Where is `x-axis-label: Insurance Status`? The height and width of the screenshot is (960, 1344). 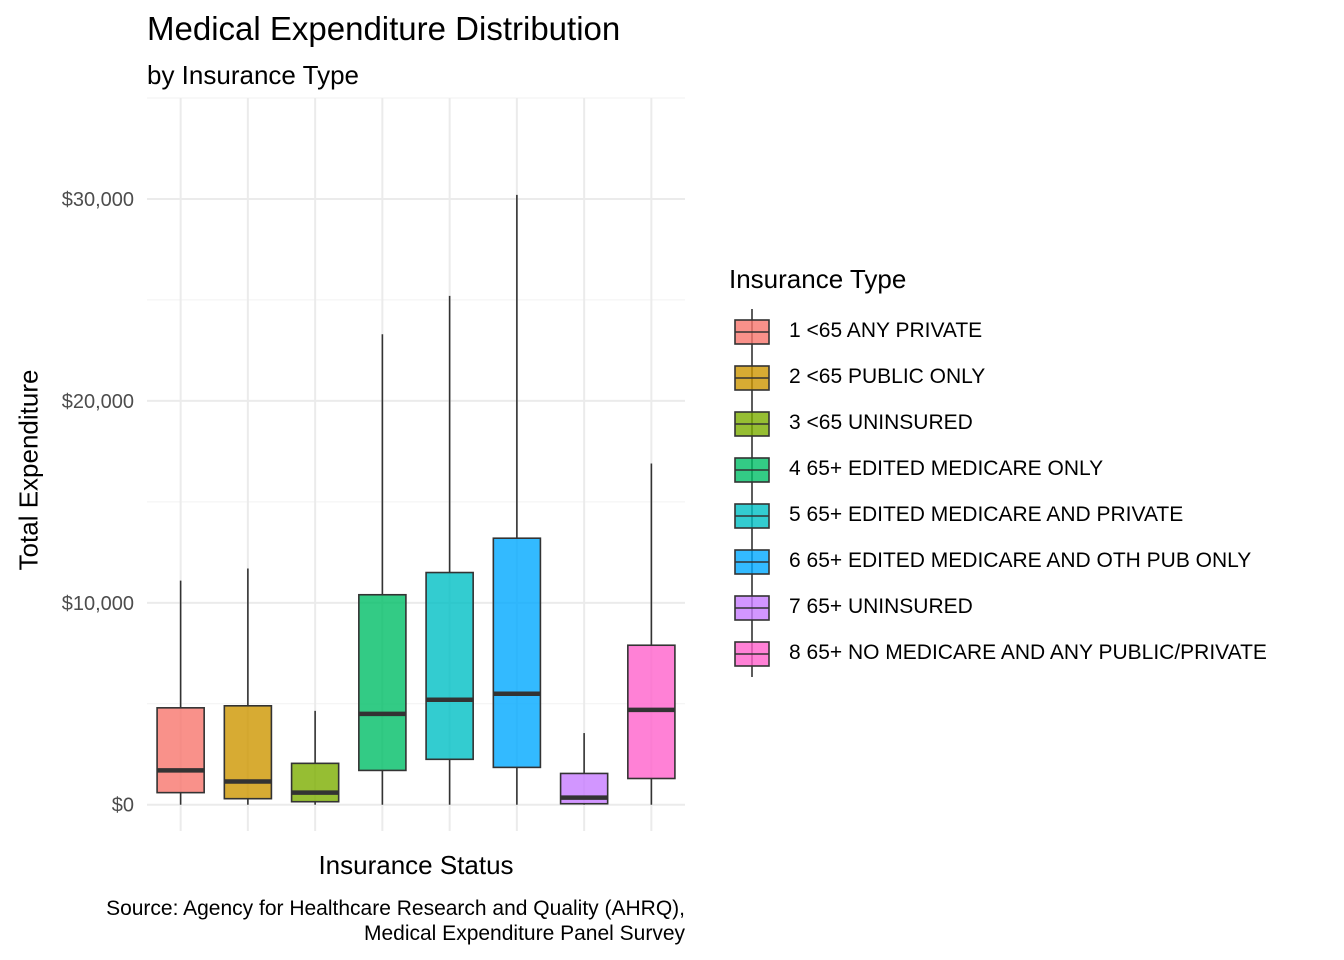
x-axis-label: Insurance Status is located at coordinates (416, 865).